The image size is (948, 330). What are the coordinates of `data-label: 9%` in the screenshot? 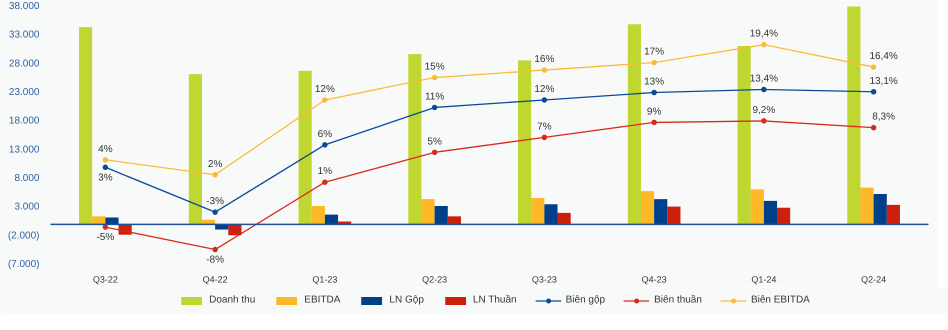 It's located at (654, 112).